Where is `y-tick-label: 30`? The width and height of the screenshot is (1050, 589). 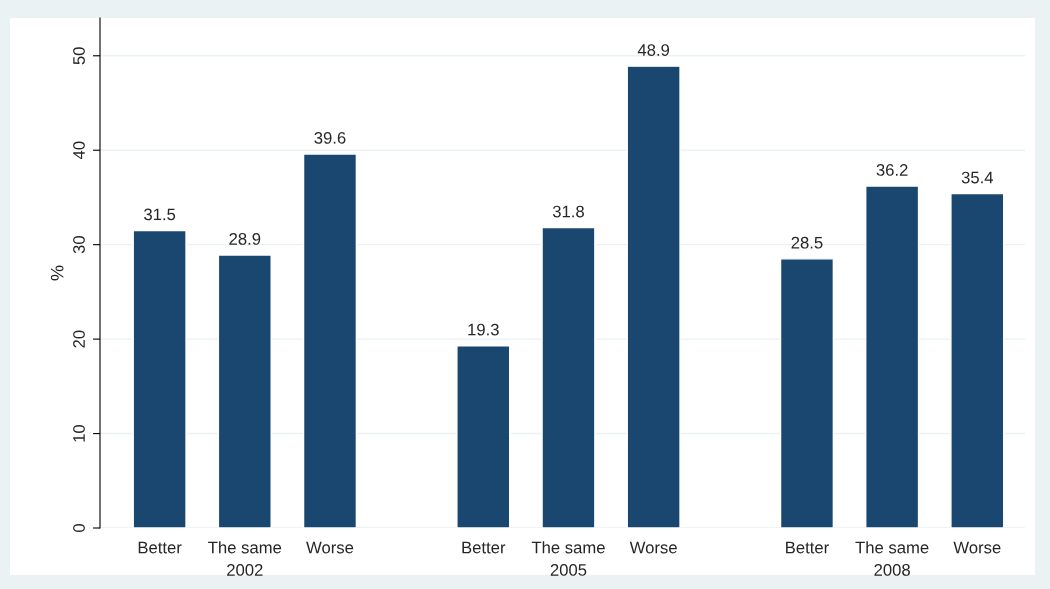 y-tick-label: 30 is located at coordinates (79, 245).